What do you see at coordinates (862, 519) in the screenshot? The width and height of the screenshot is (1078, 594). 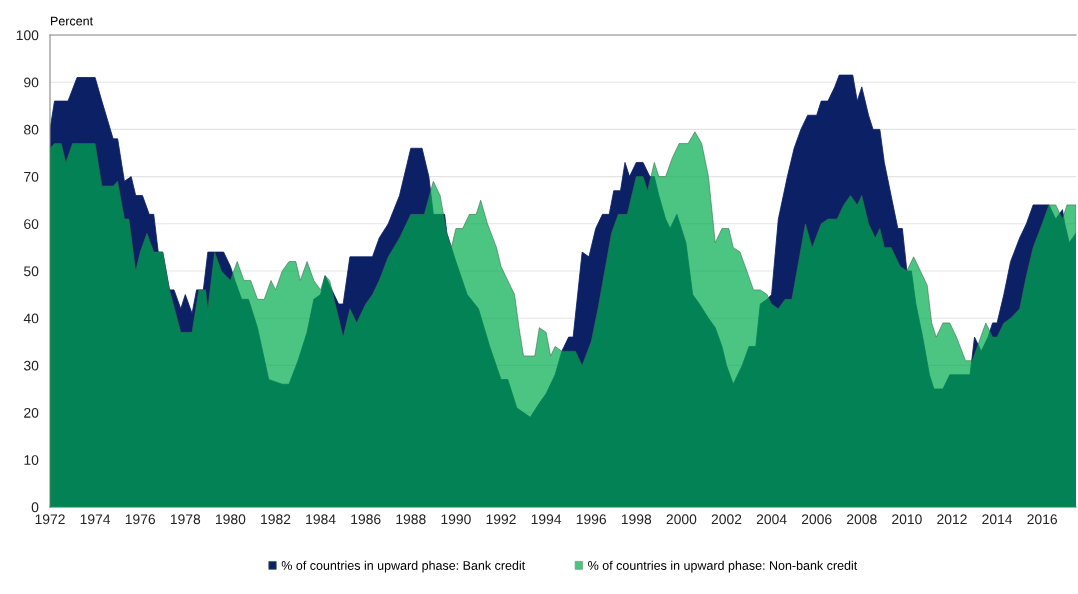 I see `x-tick-label: 2008` at bounding box center [862, 519].